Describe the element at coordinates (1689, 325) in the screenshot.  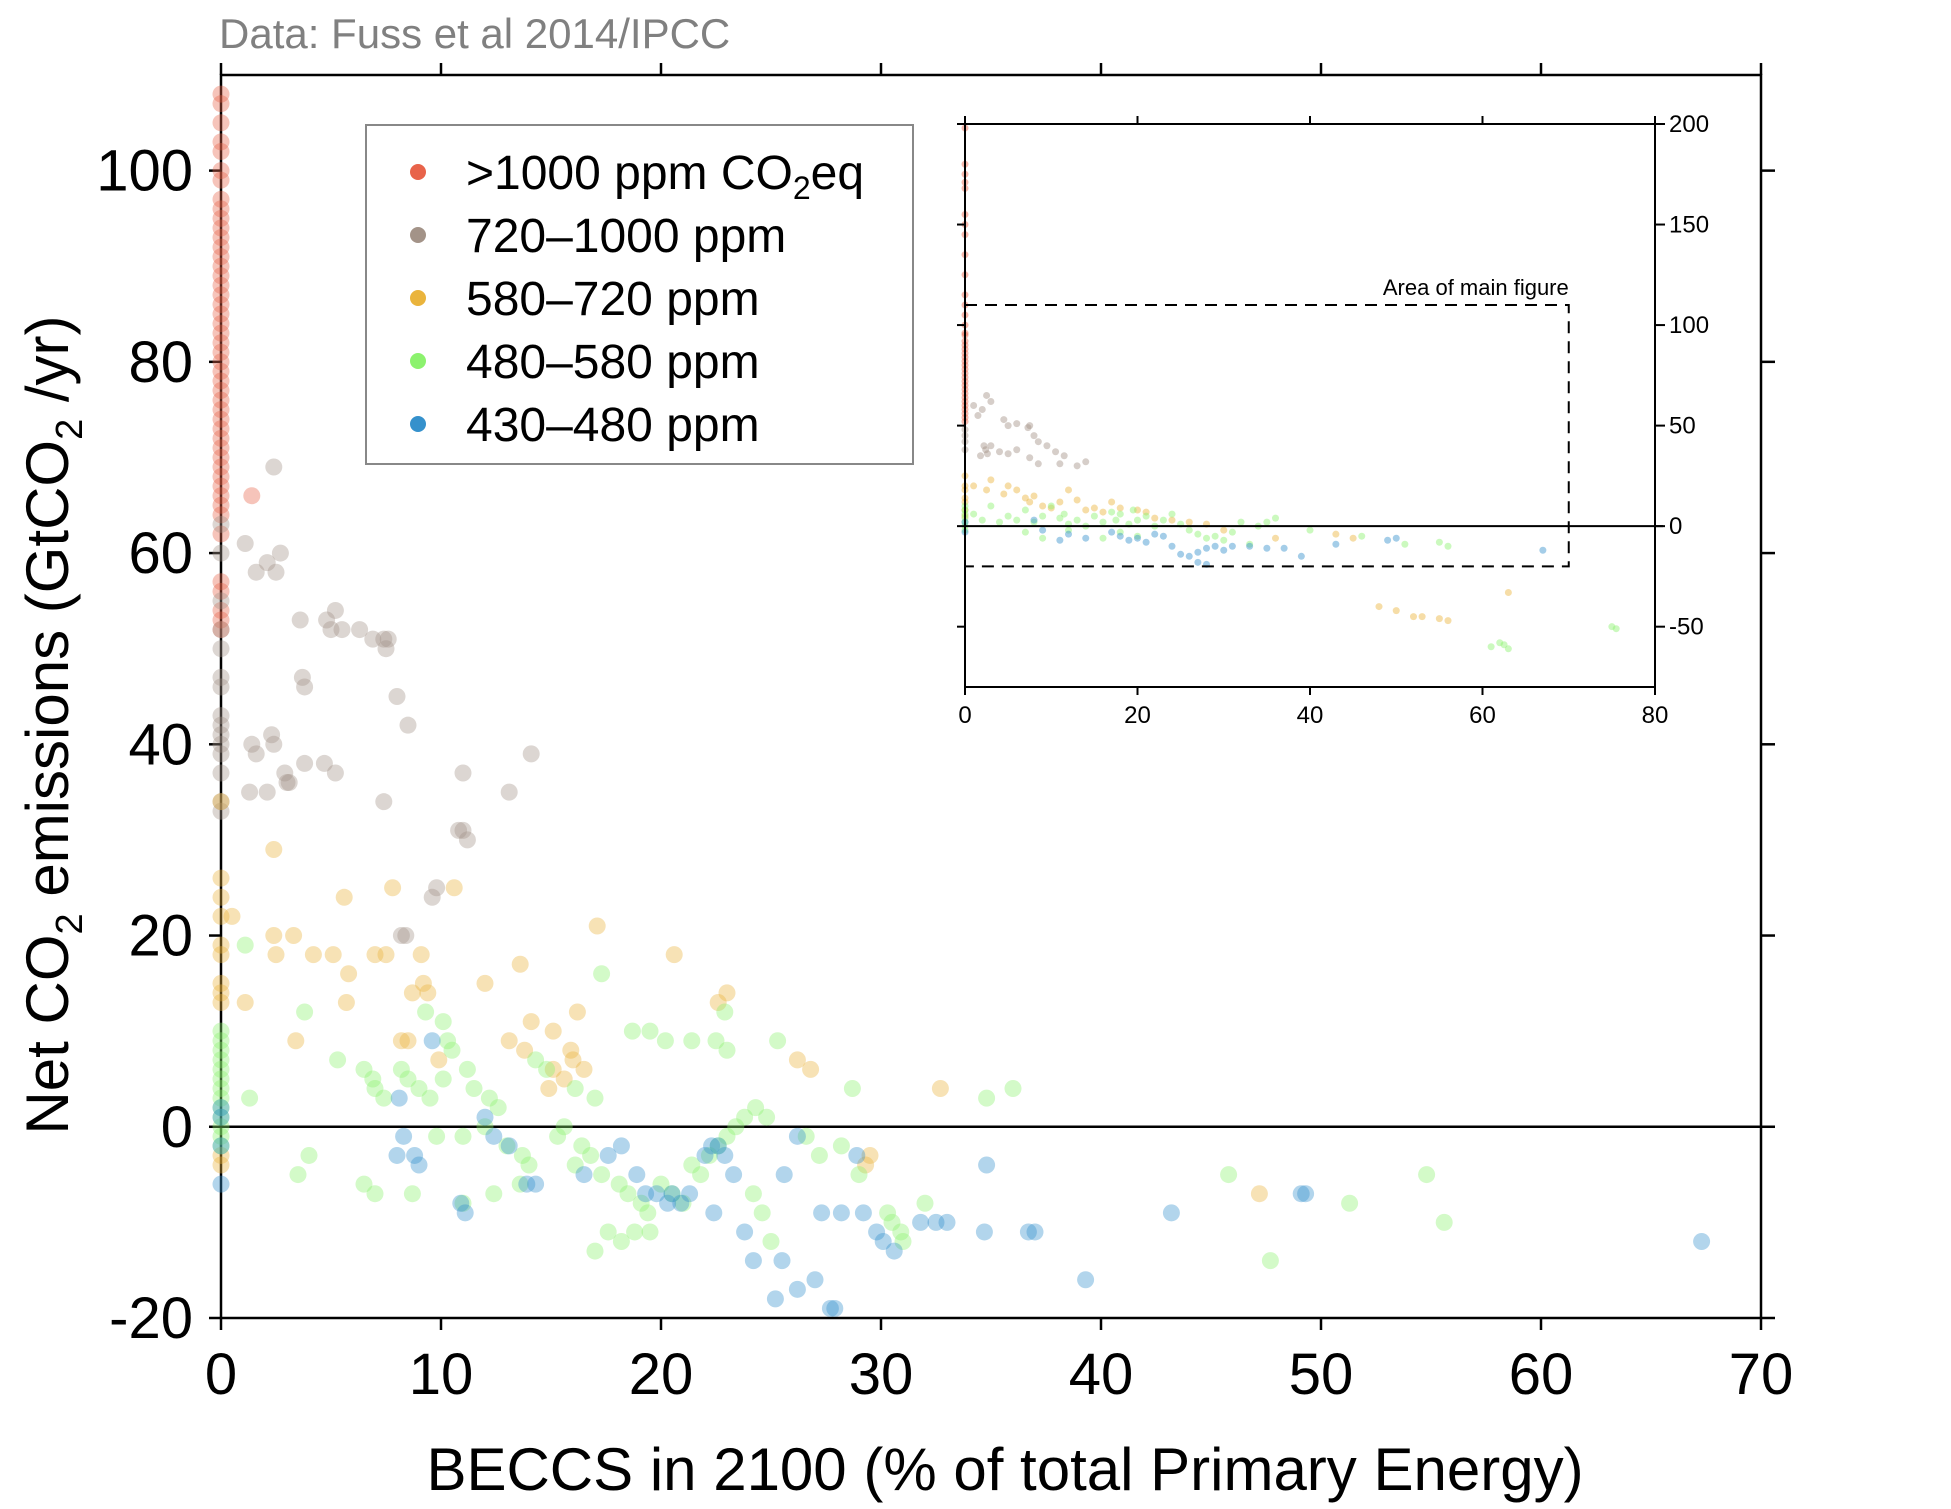
I see `inset-y-tick-label: 100` at that location.